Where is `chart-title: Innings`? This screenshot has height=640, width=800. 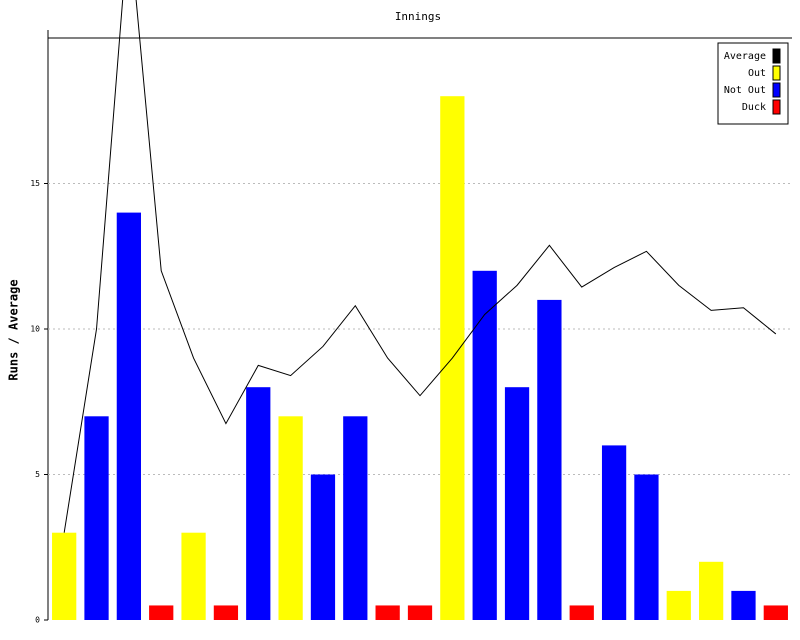 chart-title: Innings is located at coordinates (418, 16).